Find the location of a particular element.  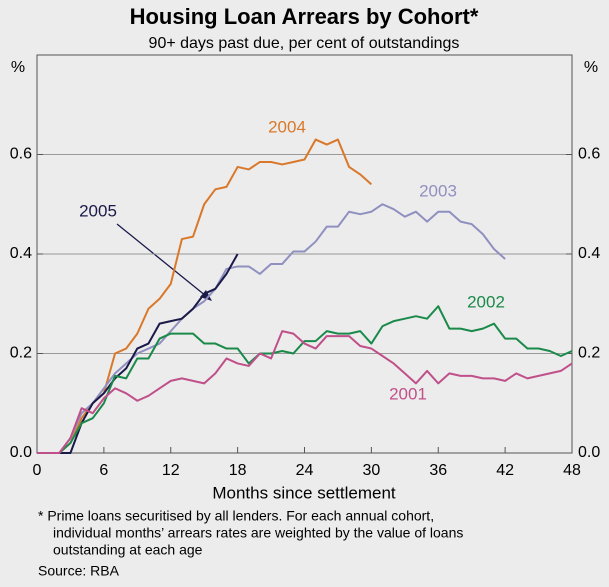

x-tick-label: 6 is located at coordinates (103, 470).